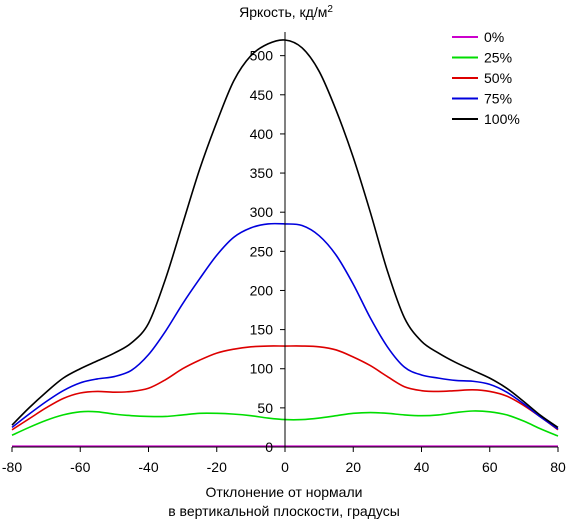 The width and height of the screenshot is (568, 521). What do you see at coordinates (284, 492) in the screenshot?
I see `x-axis-label-line1: Отклонение от нормали` at bounding box center [284, 492].